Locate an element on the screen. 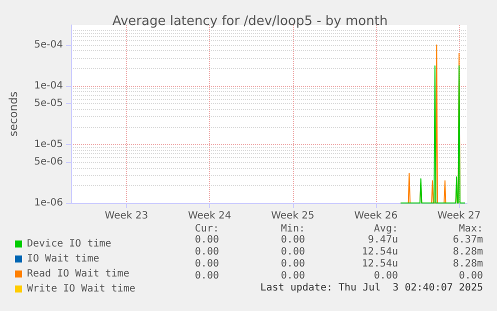 Image resolution: width=497 pixels, height=311 pixels. x-tick-label: Week 24 is located at coordinates (210, 216).